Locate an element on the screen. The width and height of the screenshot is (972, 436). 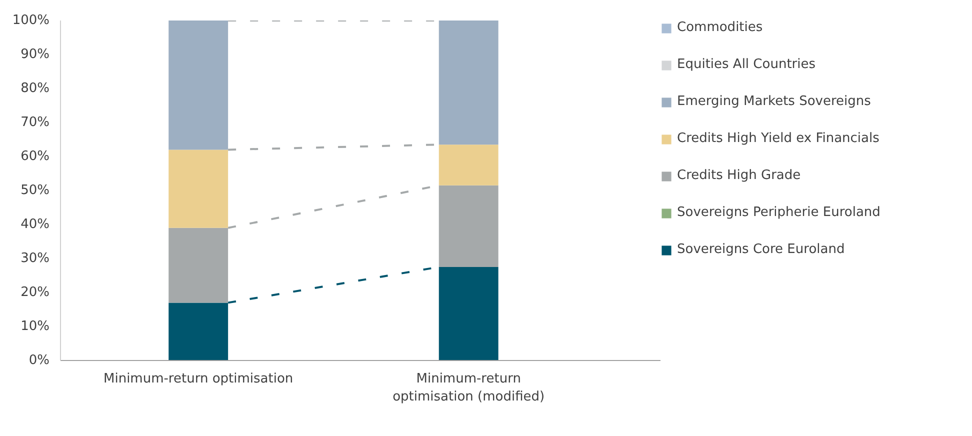
legend-label: Sovereigns Core Euroland is located at coordinates (761, 249).